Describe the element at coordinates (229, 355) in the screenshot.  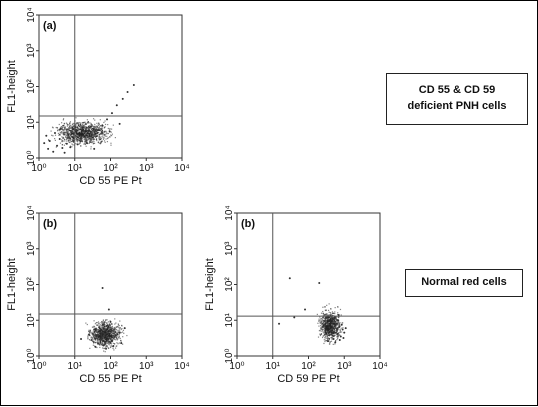
I see `y-tick-label: 10⁰` at that location.